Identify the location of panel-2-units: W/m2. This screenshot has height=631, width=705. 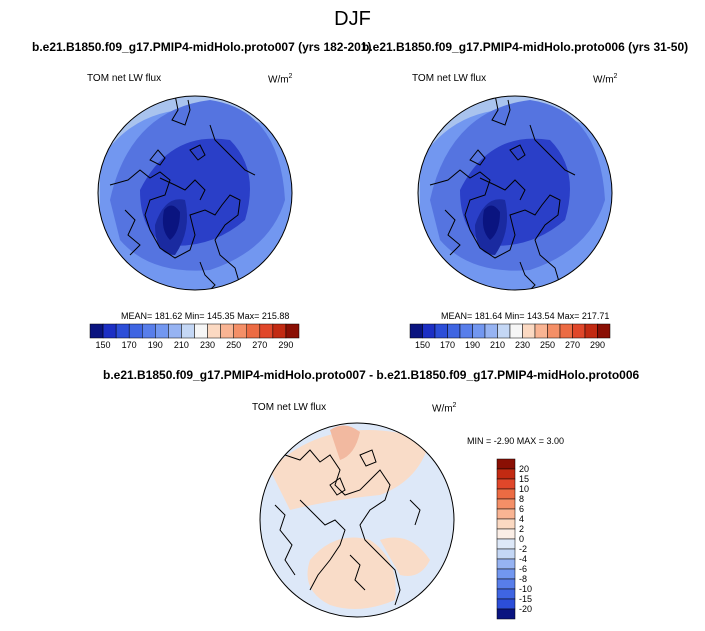
(605, 79).